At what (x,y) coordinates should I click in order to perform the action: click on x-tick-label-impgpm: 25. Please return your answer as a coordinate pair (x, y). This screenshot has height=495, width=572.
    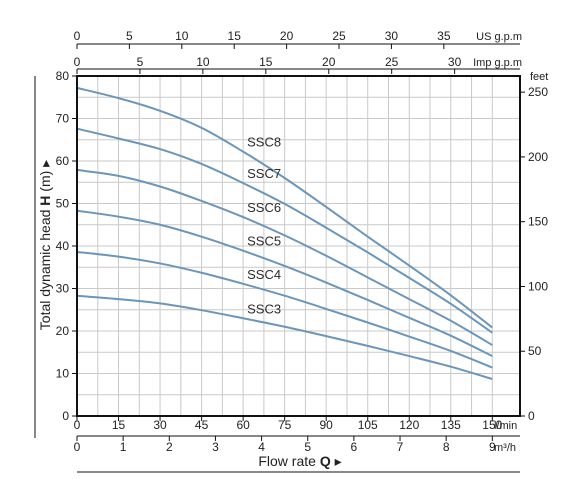
    Looking at the image, I should click on (392, 62).